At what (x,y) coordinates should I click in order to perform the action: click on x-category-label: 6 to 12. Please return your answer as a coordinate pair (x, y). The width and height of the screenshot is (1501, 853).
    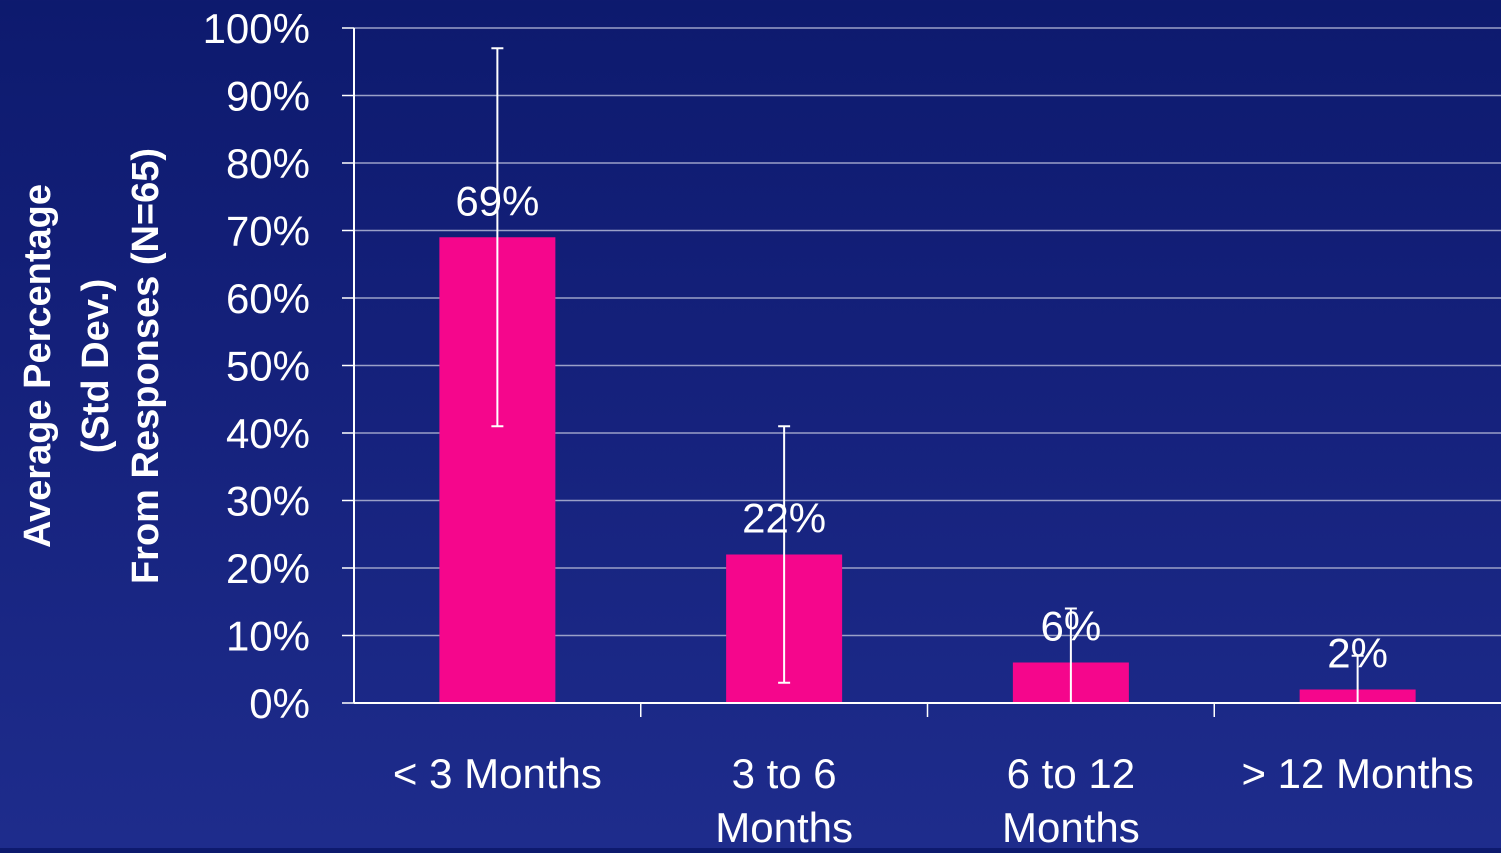
    Looking at the image, I should click on (1071, 773).